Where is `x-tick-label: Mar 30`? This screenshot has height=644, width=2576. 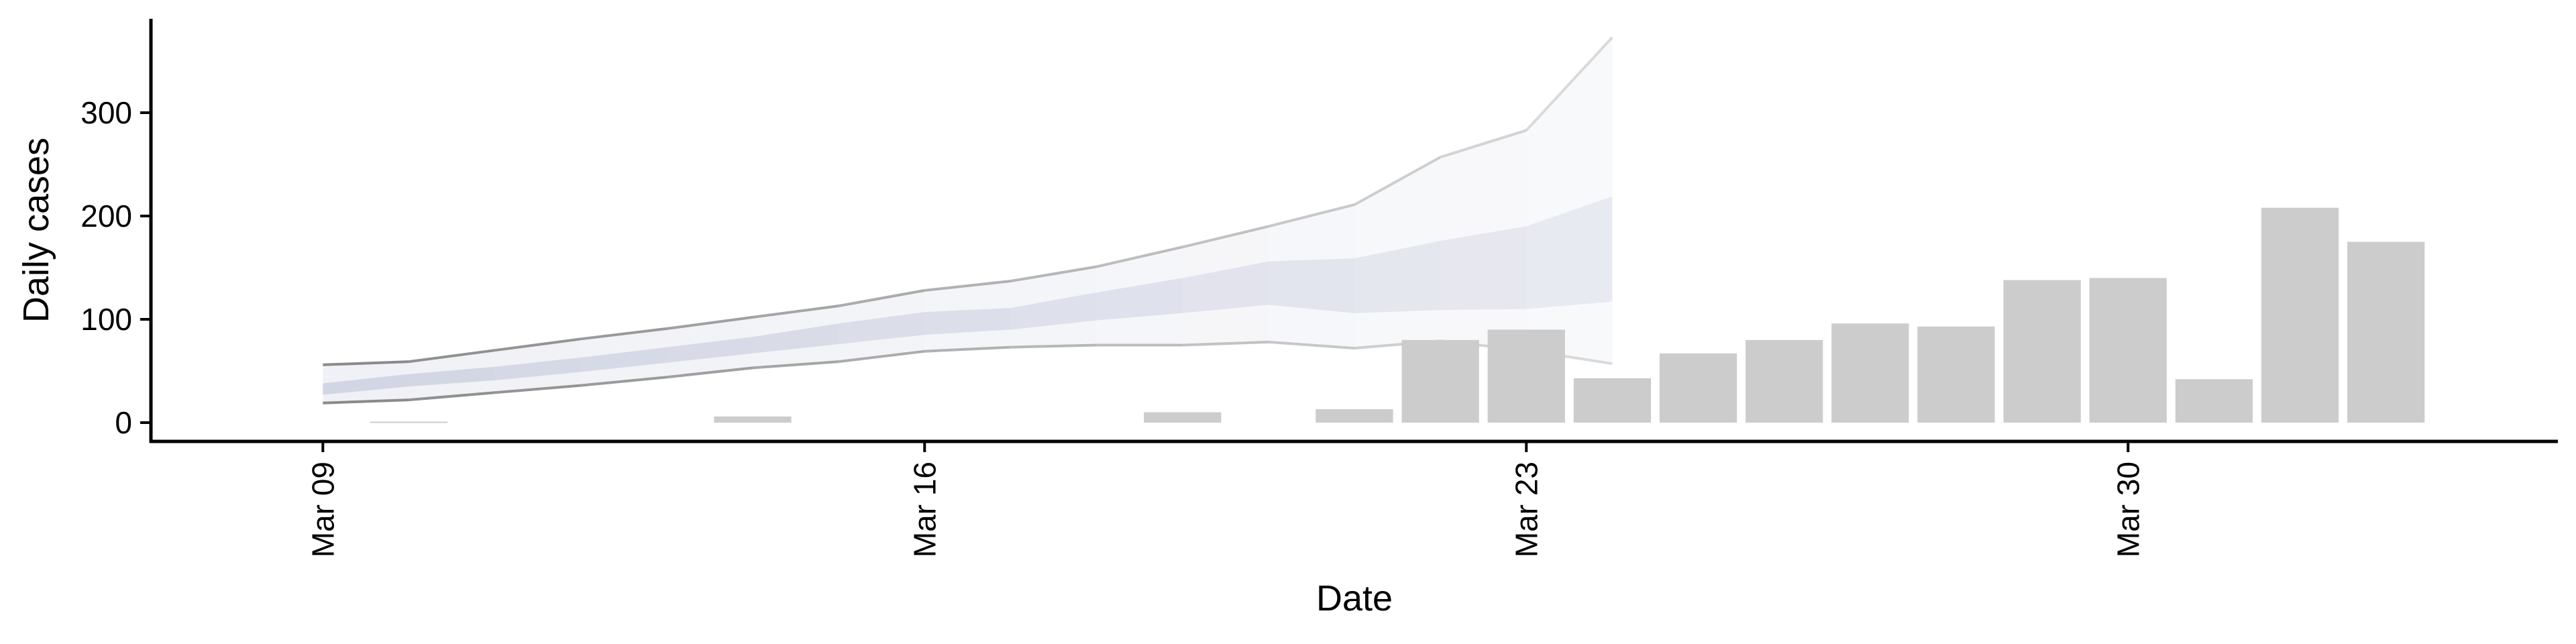 x-tick-label: Mar 30 is located at coordinates (2127, 509).